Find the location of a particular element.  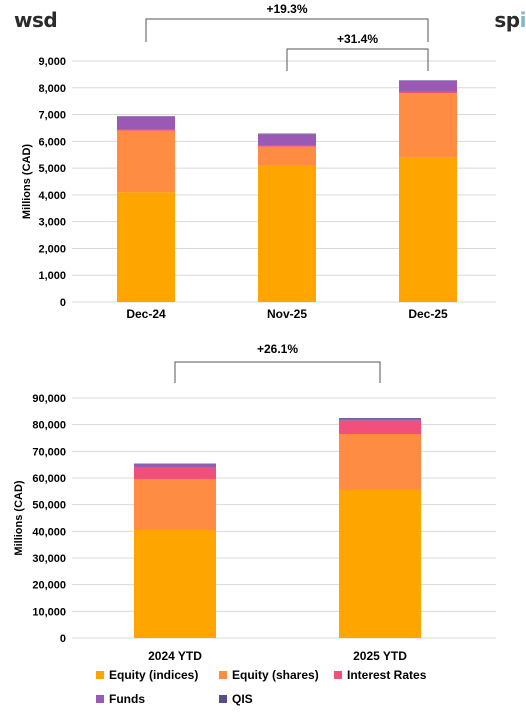

legend-label: Equity (indices) is located at coordinates (154, 675).